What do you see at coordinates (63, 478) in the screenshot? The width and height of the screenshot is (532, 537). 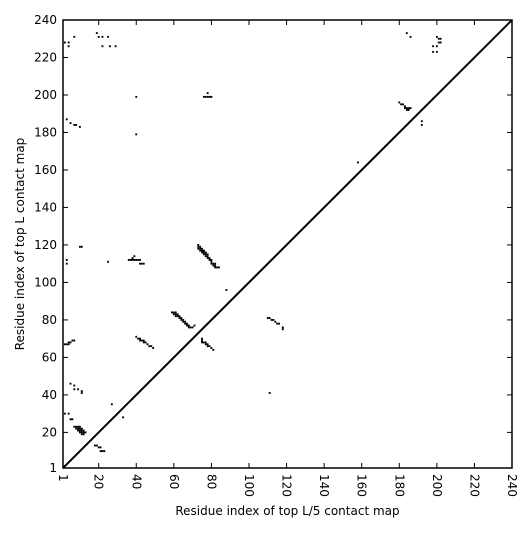 I see `x-tick-label: 1` at bounding box center [63, 478].